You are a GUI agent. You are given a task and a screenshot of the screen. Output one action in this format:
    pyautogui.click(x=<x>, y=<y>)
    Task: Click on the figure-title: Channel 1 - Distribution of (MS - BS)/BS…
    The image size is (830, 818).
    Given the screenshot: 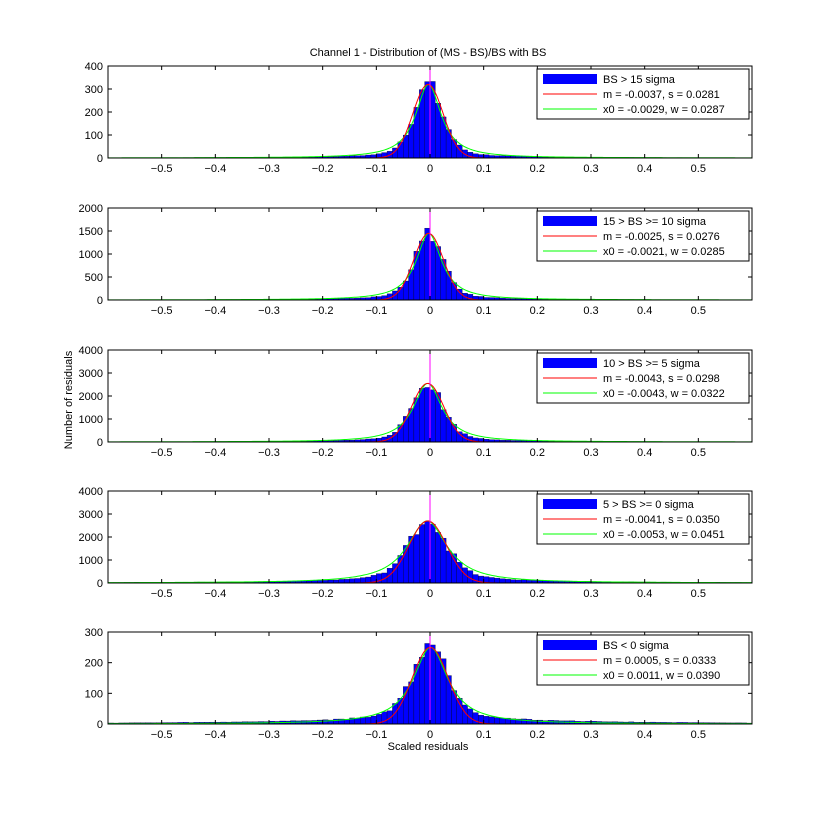 What is the action you would take?
    pyautogui.click(x=428, y=53)
    